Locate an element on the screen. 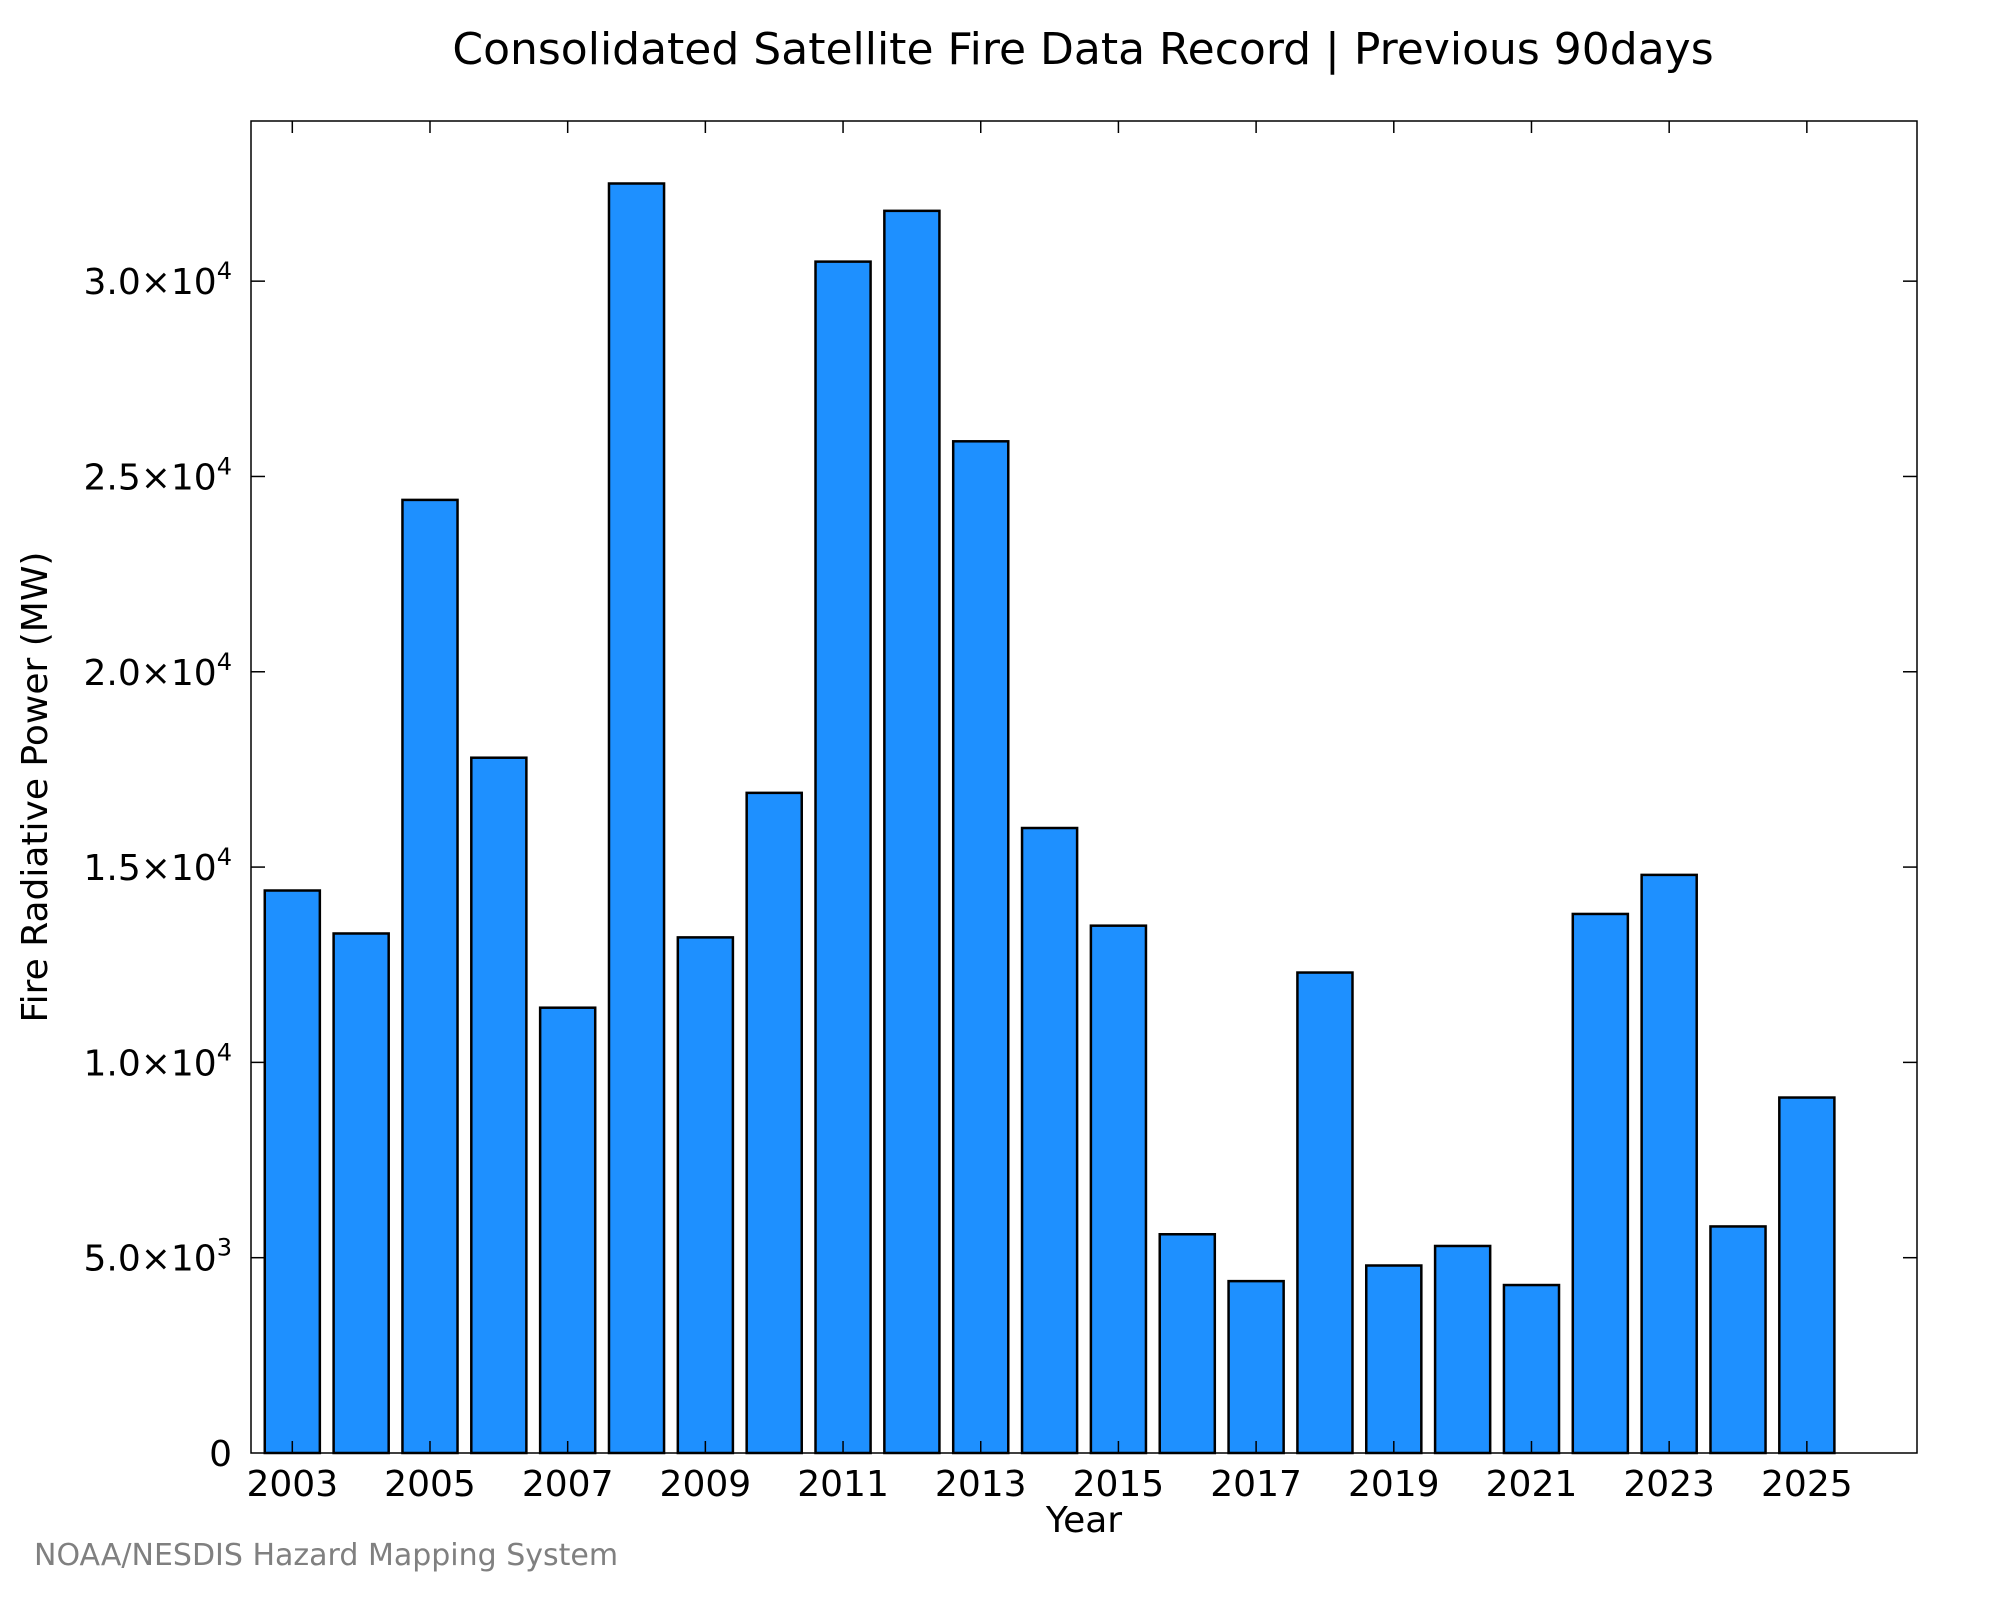  y-tick-label: 1.0×10⁴ is located at coordinates (157, 1061).